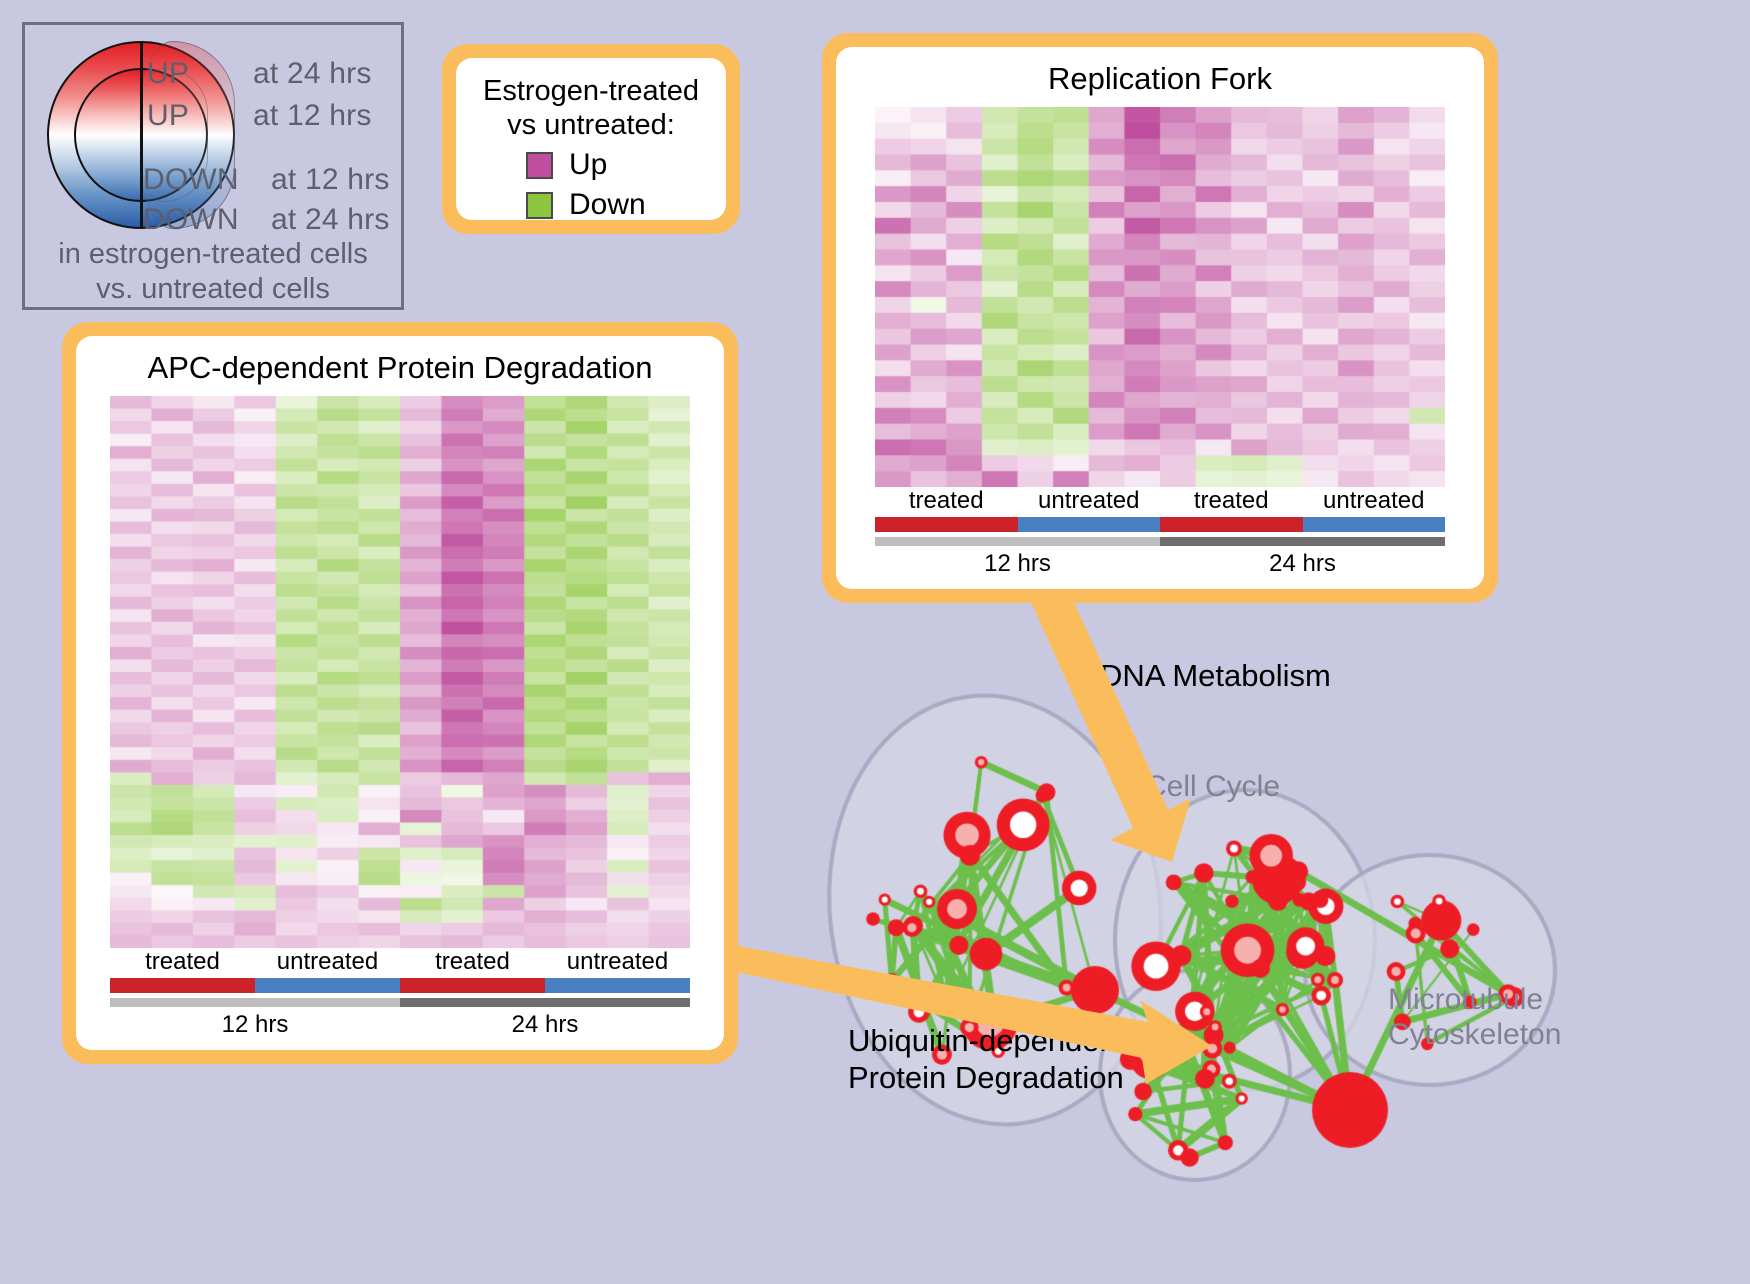 This screenshot has height=1284, width=1750. I want to click on updown-legend-card: Estrogen-treated vs untreated: Up Down, so click(591, 139).